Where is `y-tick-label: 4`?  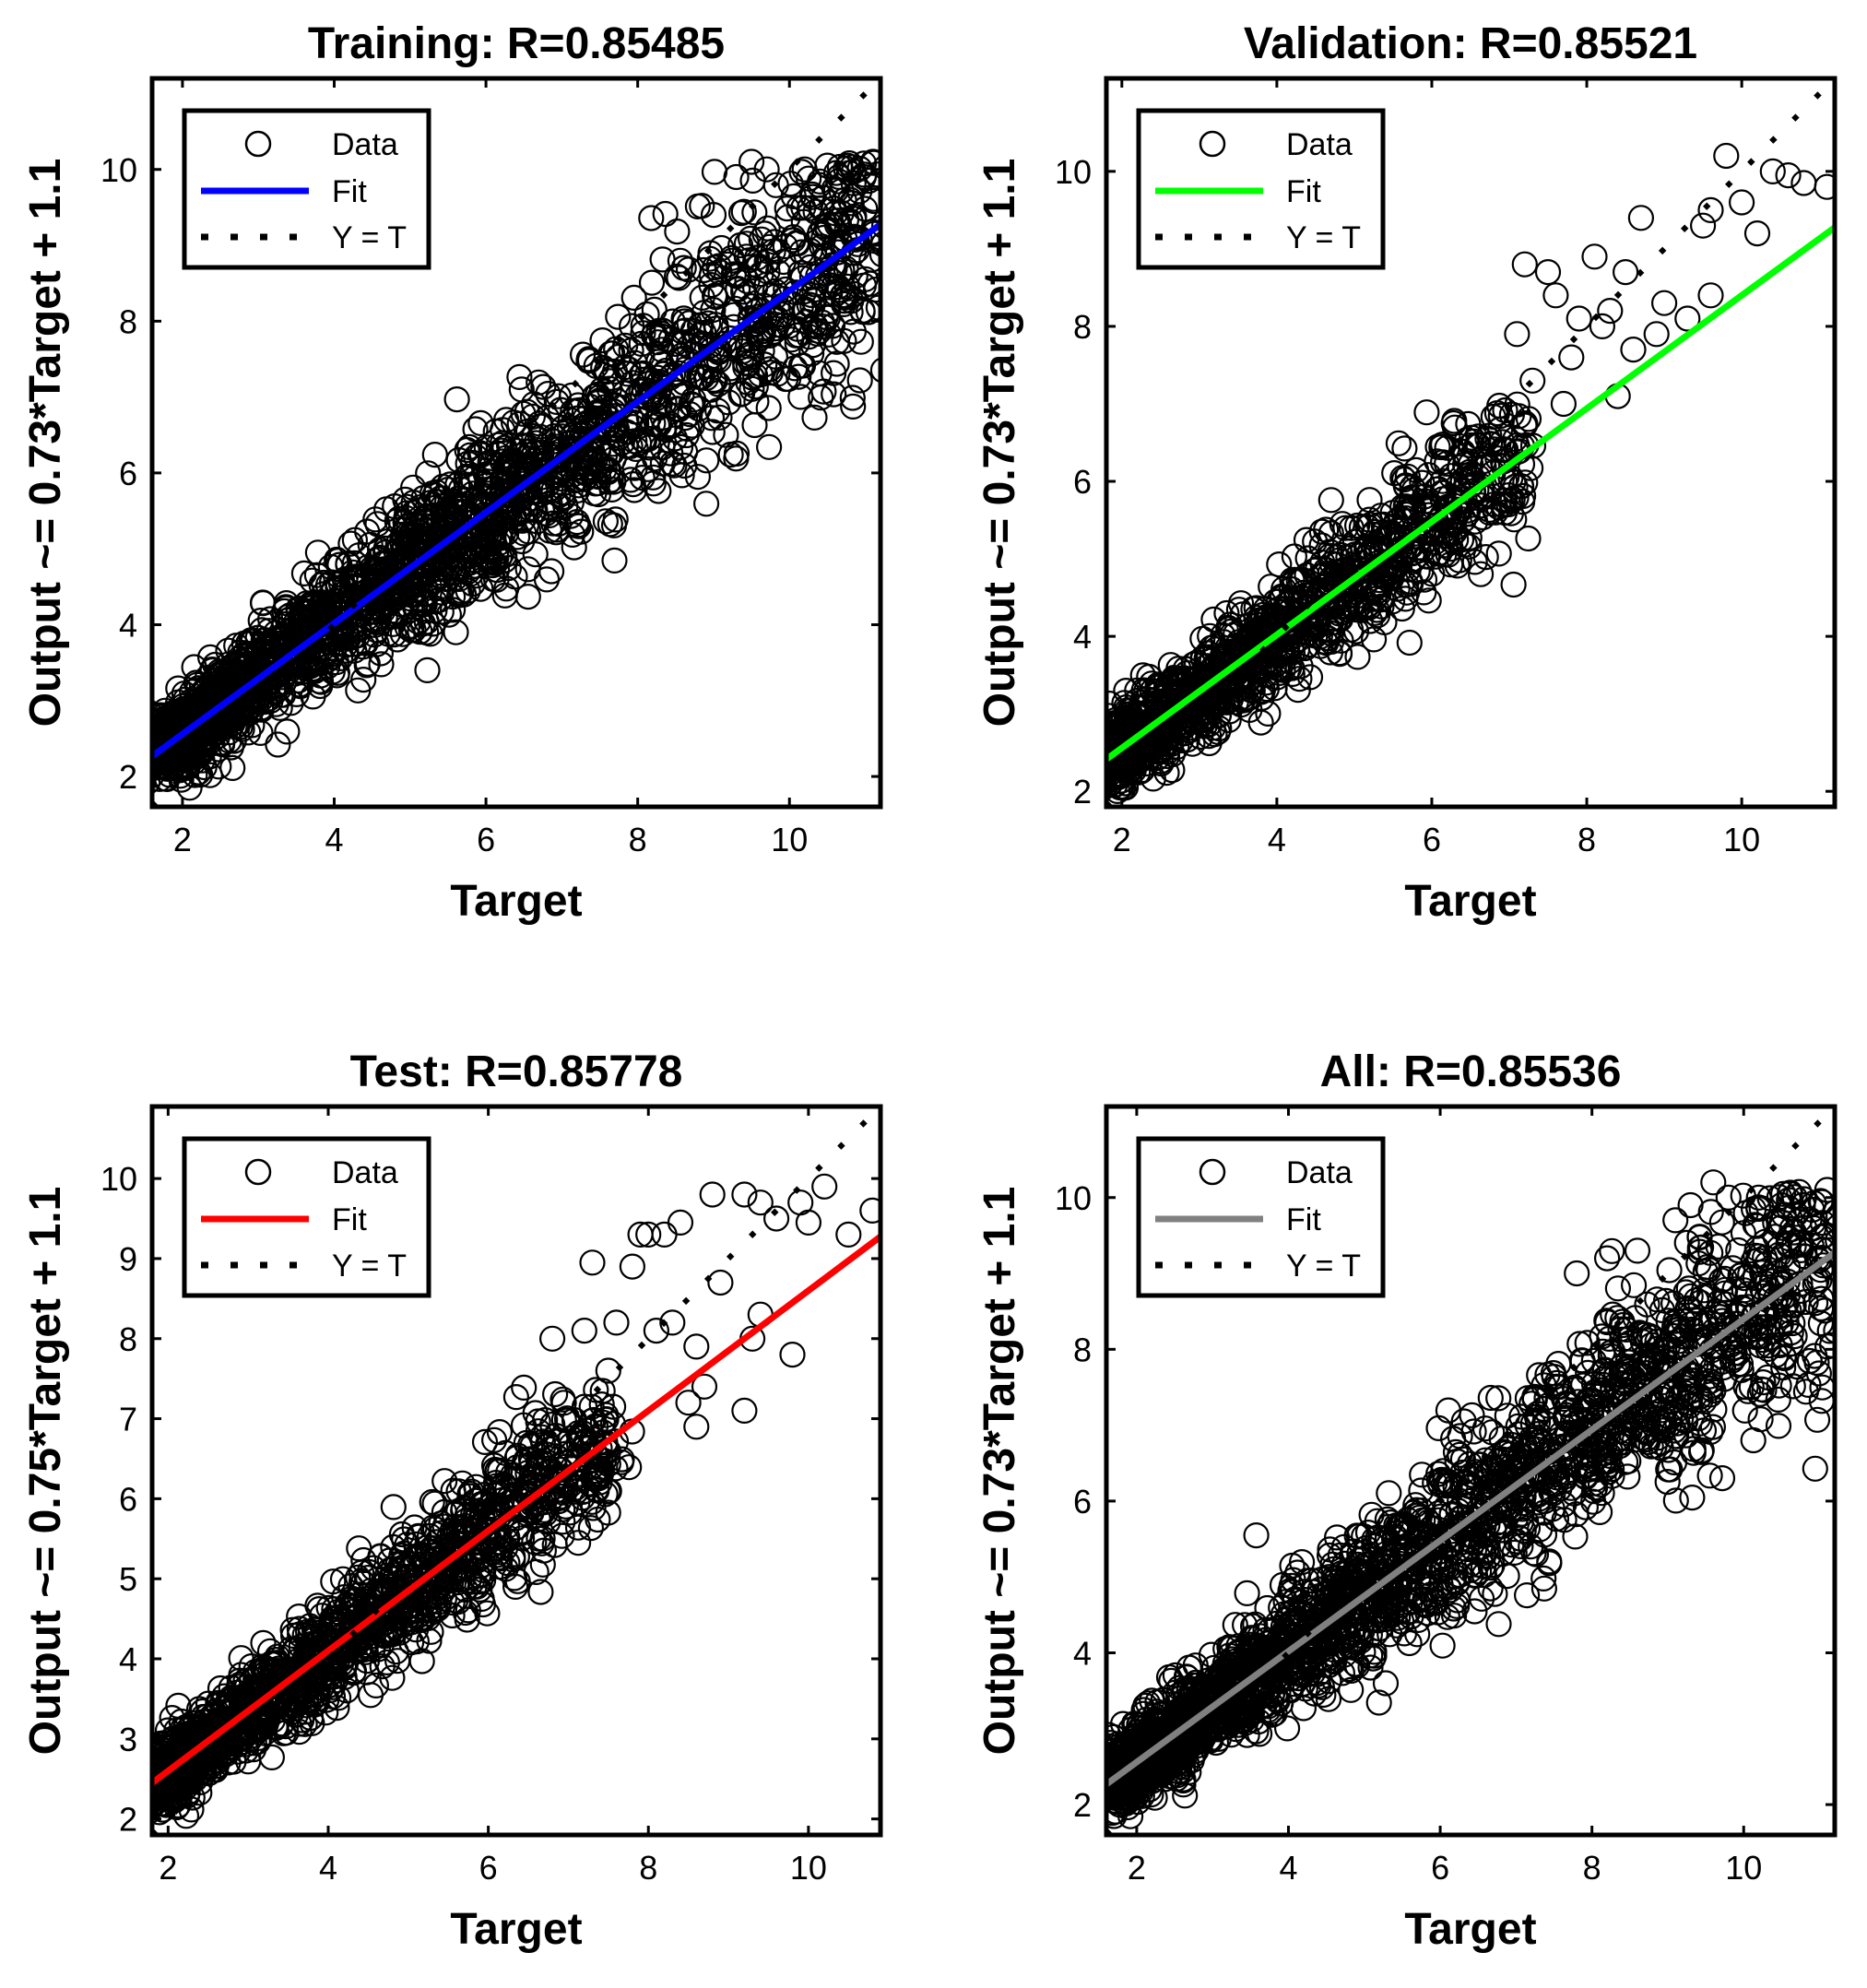
y-tick-label: 4 is located at coordinates (128, 626).